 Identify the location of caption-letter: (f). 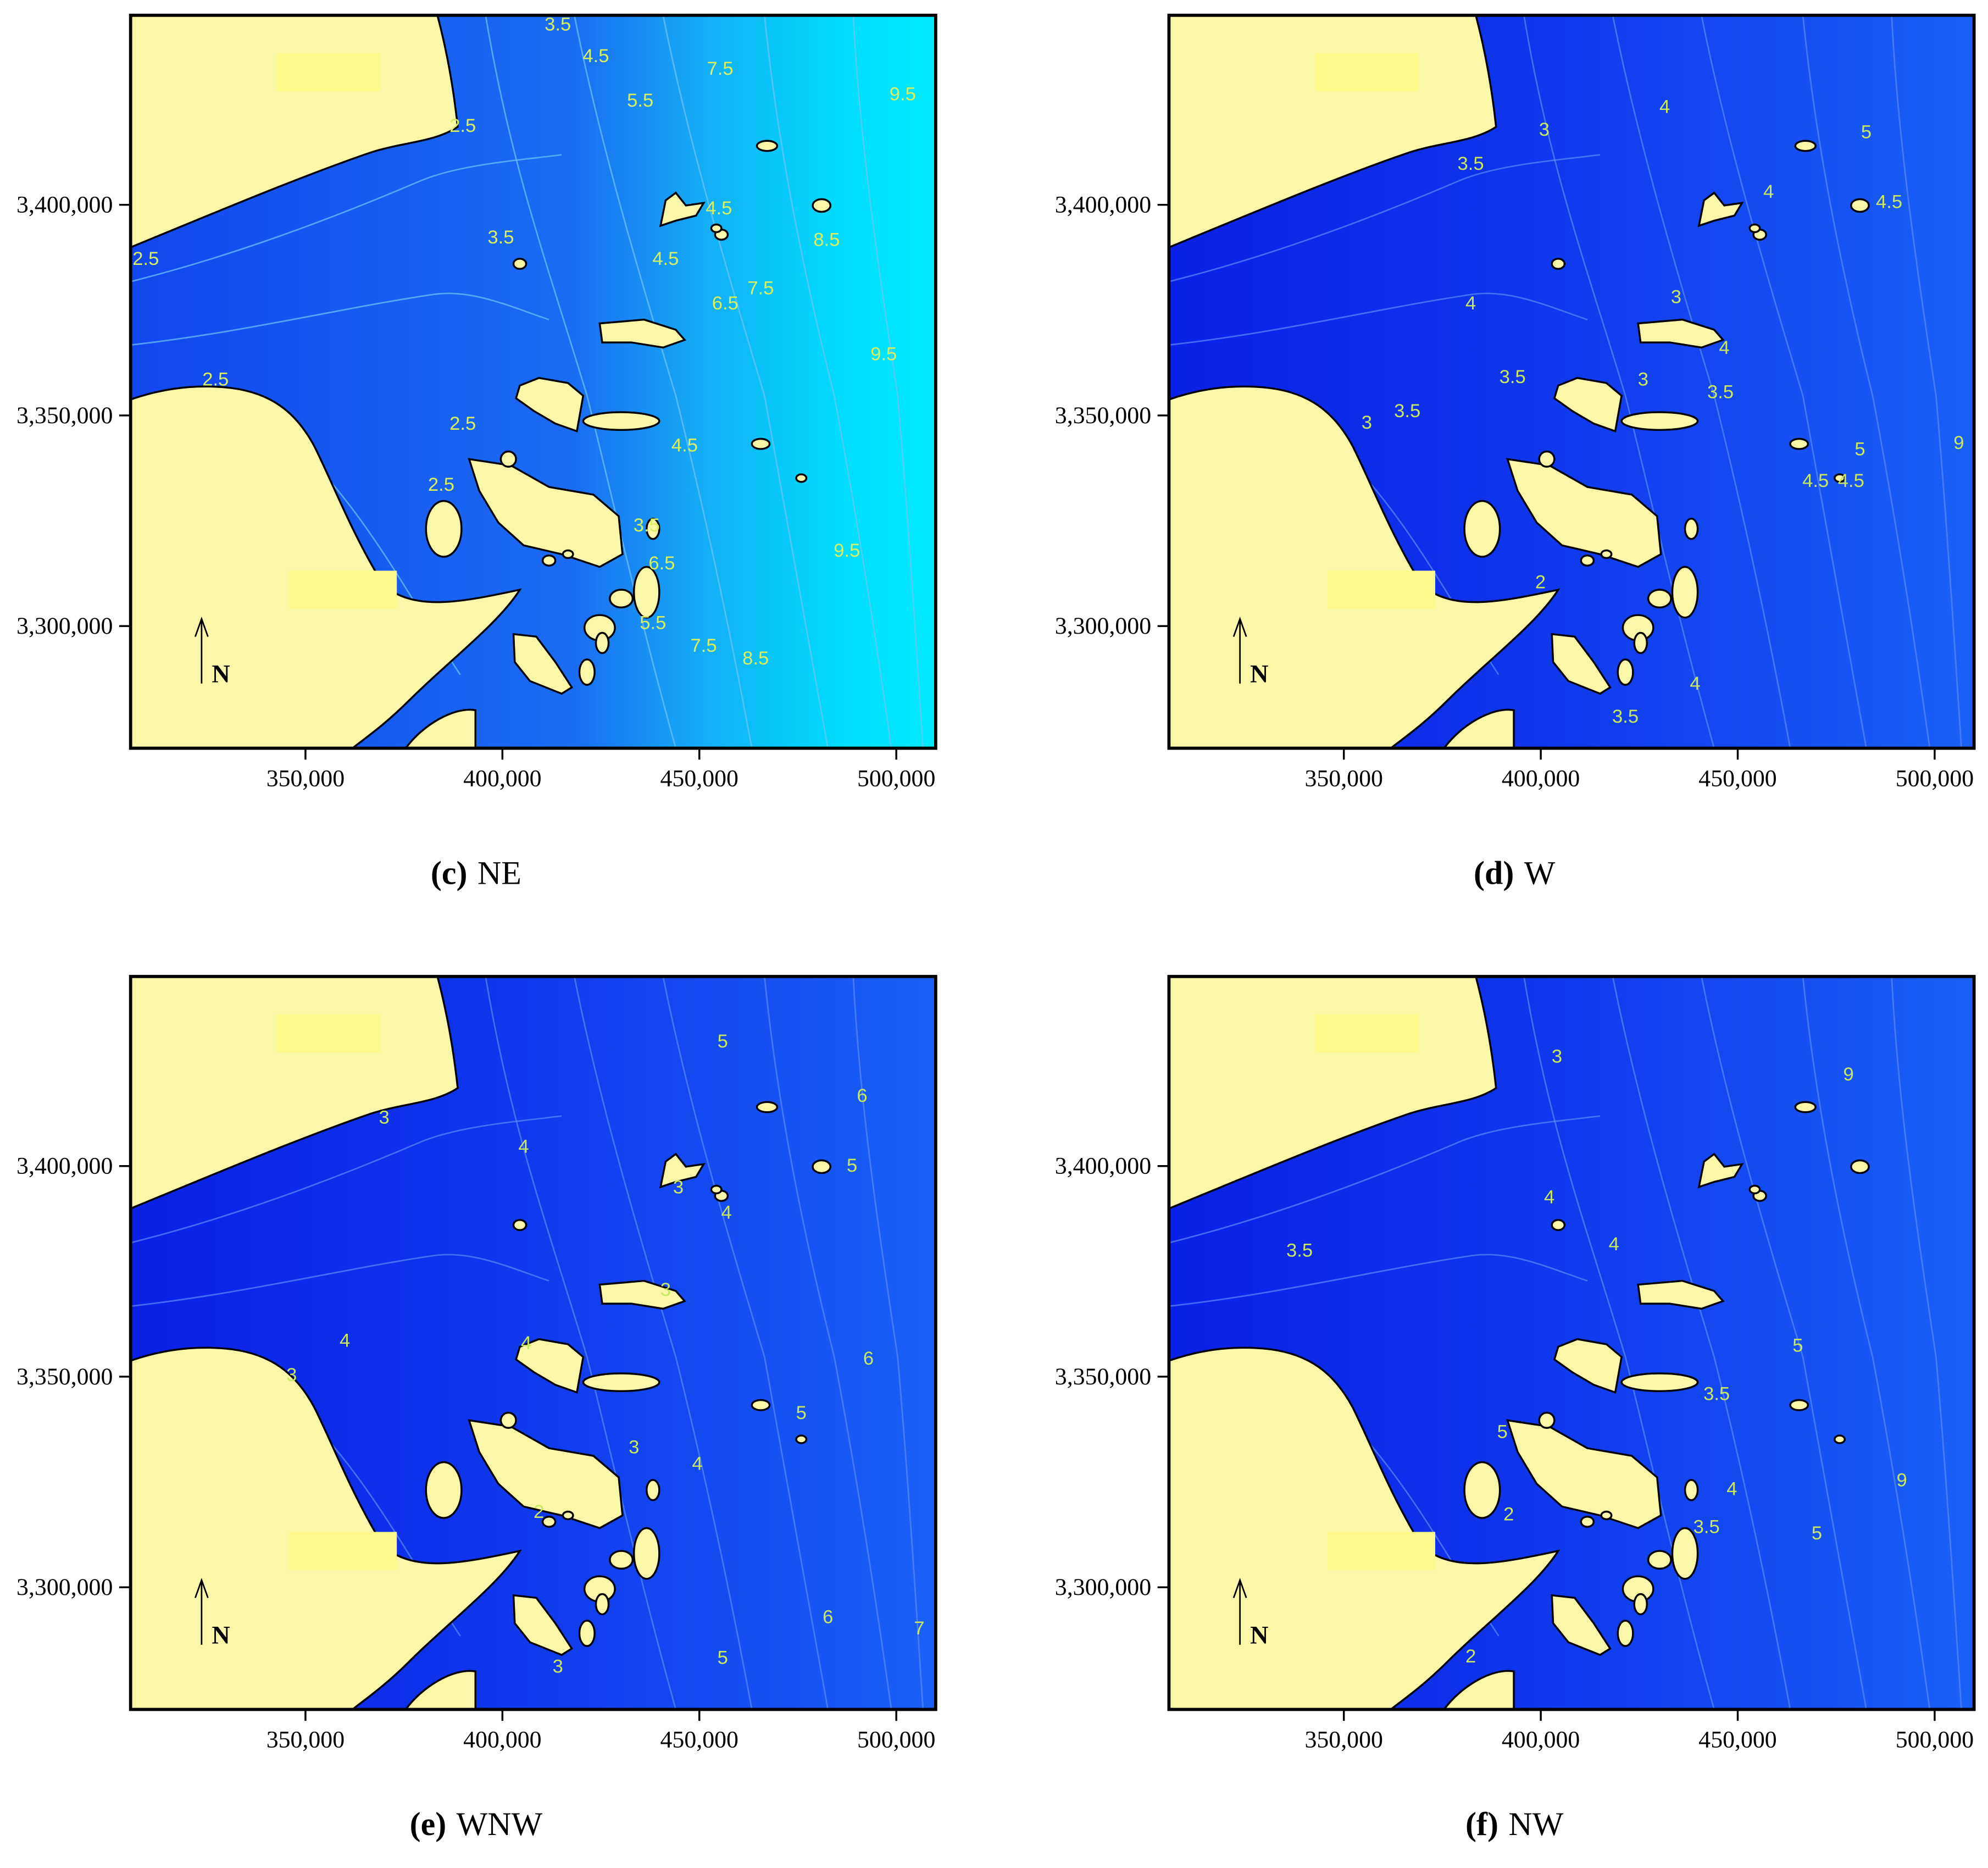
(1482, 1824).